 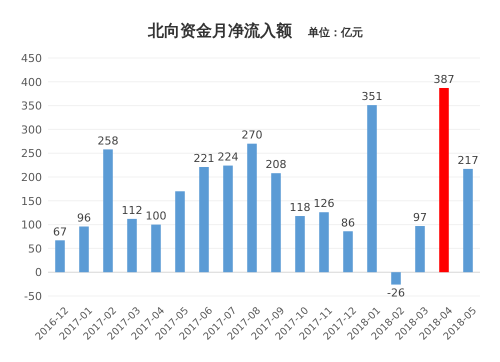 I want to click on y-tick-label: 250, so click(x=31, y=153).